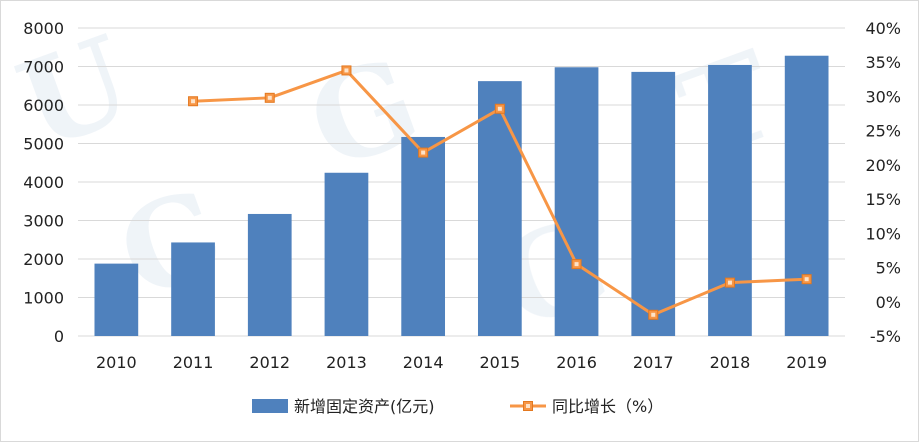 The height and width of the screenshot is (442, 919). What do you see at coordinates (885, 336) in the screenshot?
I see `y-right-tick-label: -5%` at bounding box center [885, 336].